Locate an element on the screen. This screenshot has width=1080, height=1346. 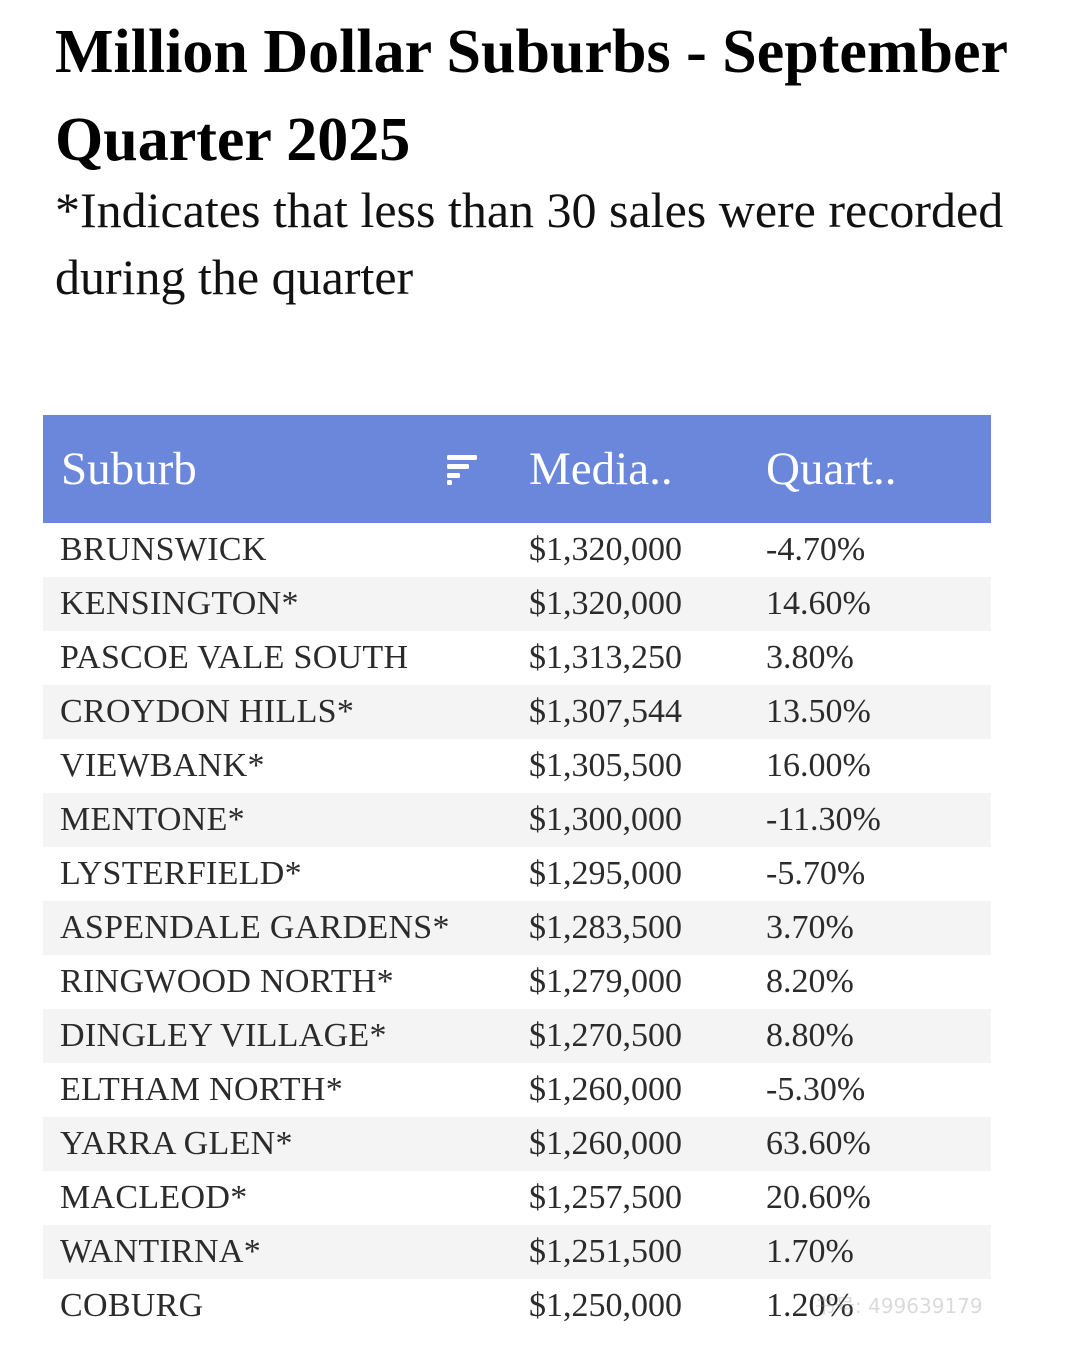
suburb-cell: ELTHAM NORTH* is located at coordinates (201, 1089).